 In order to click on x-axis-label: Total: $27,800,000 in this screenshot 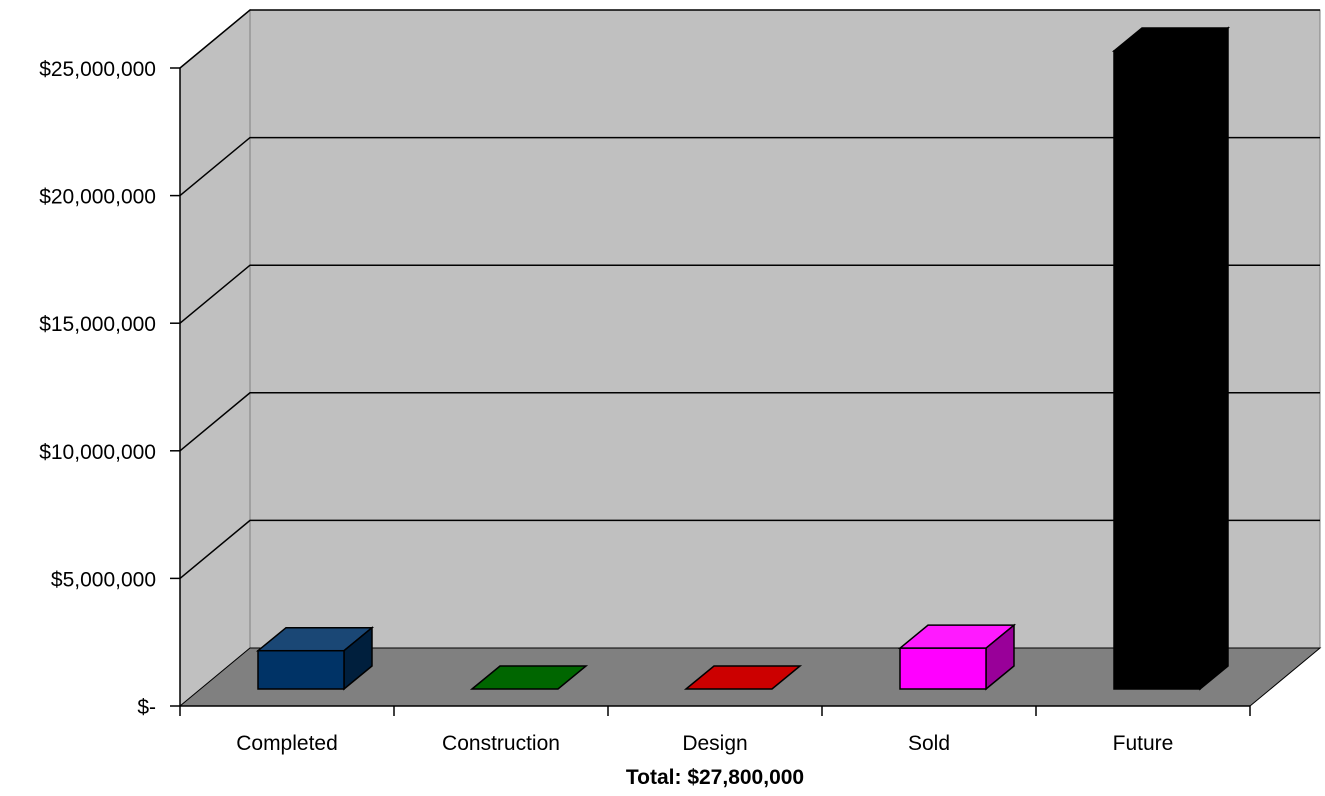, I will do `click(715, 777)`.